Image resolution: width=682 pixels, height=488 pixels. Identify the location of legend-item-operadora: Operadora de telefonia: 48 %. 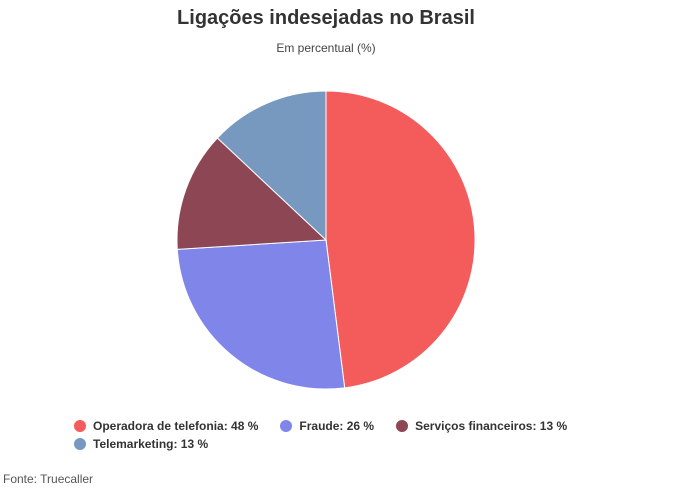
(166, 426).